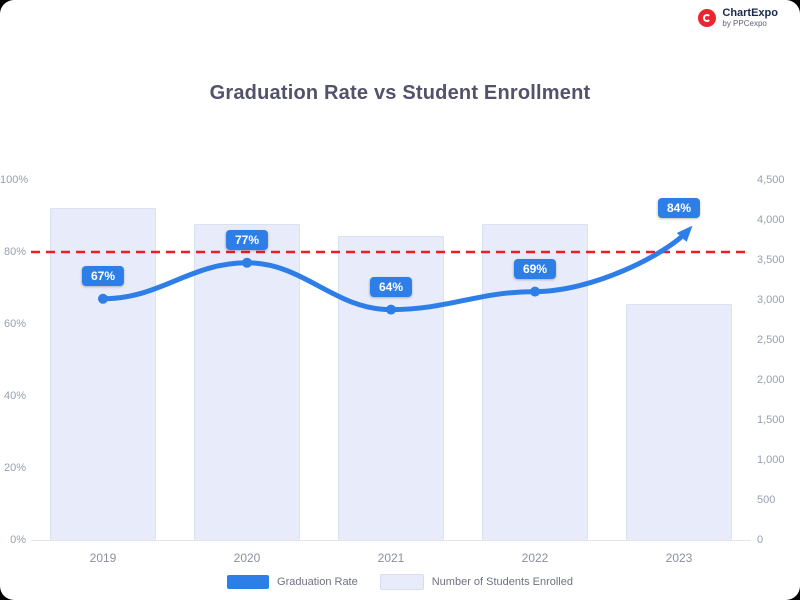 This screenshot has height=600, width=800. Describe the element at coordinates (679, 207) in the screenshot. I see `data-label-callout: 84%` at that location.